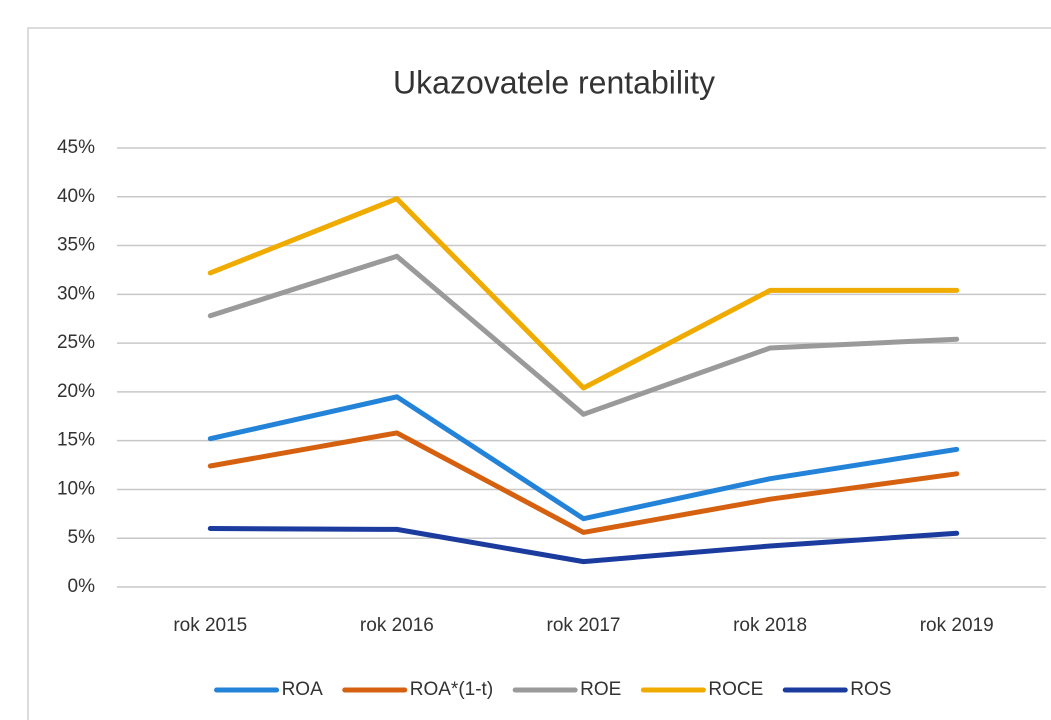 The width and height of the screenshot is (1051, 720). What do you see at coordinates (600, 689) in the screenshot?
I see `legend-label: ROE` at bounding box center [600, 689].